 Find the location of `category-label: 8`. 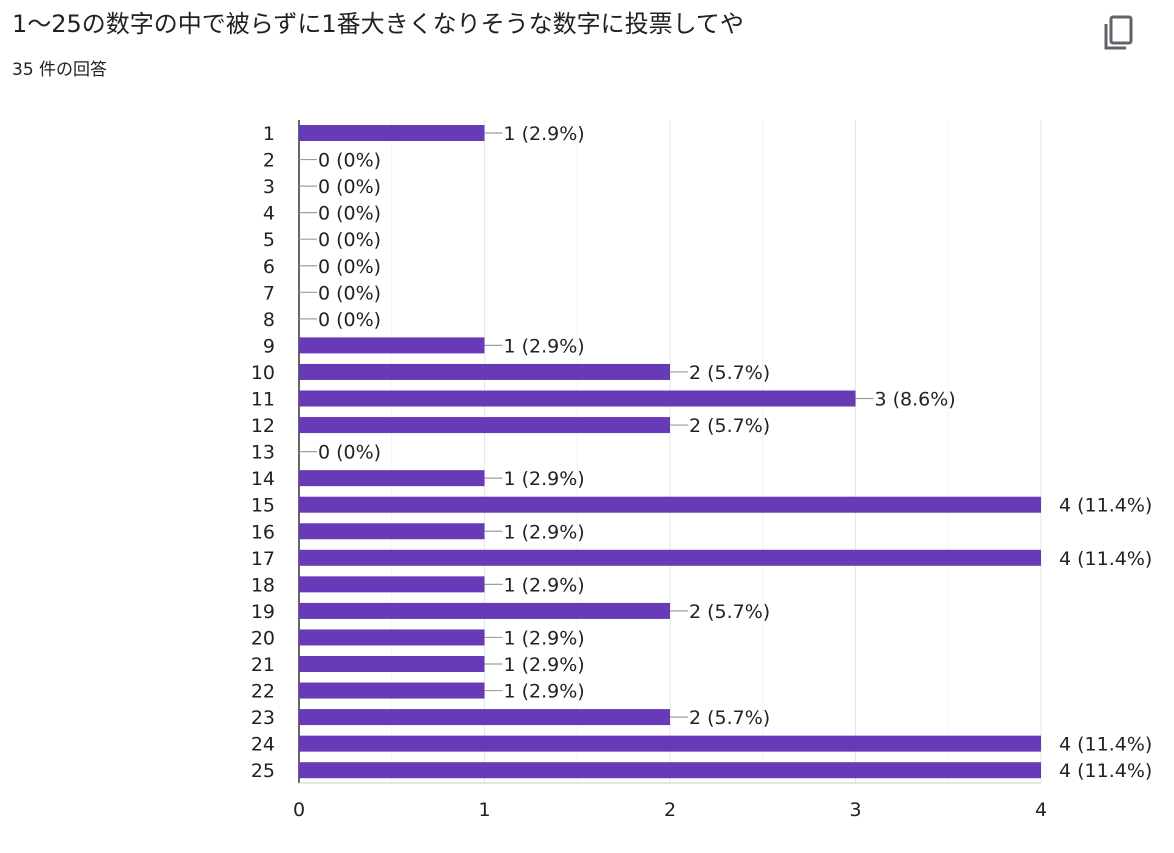

category-label: 8 is located at coordinates (269, 320).